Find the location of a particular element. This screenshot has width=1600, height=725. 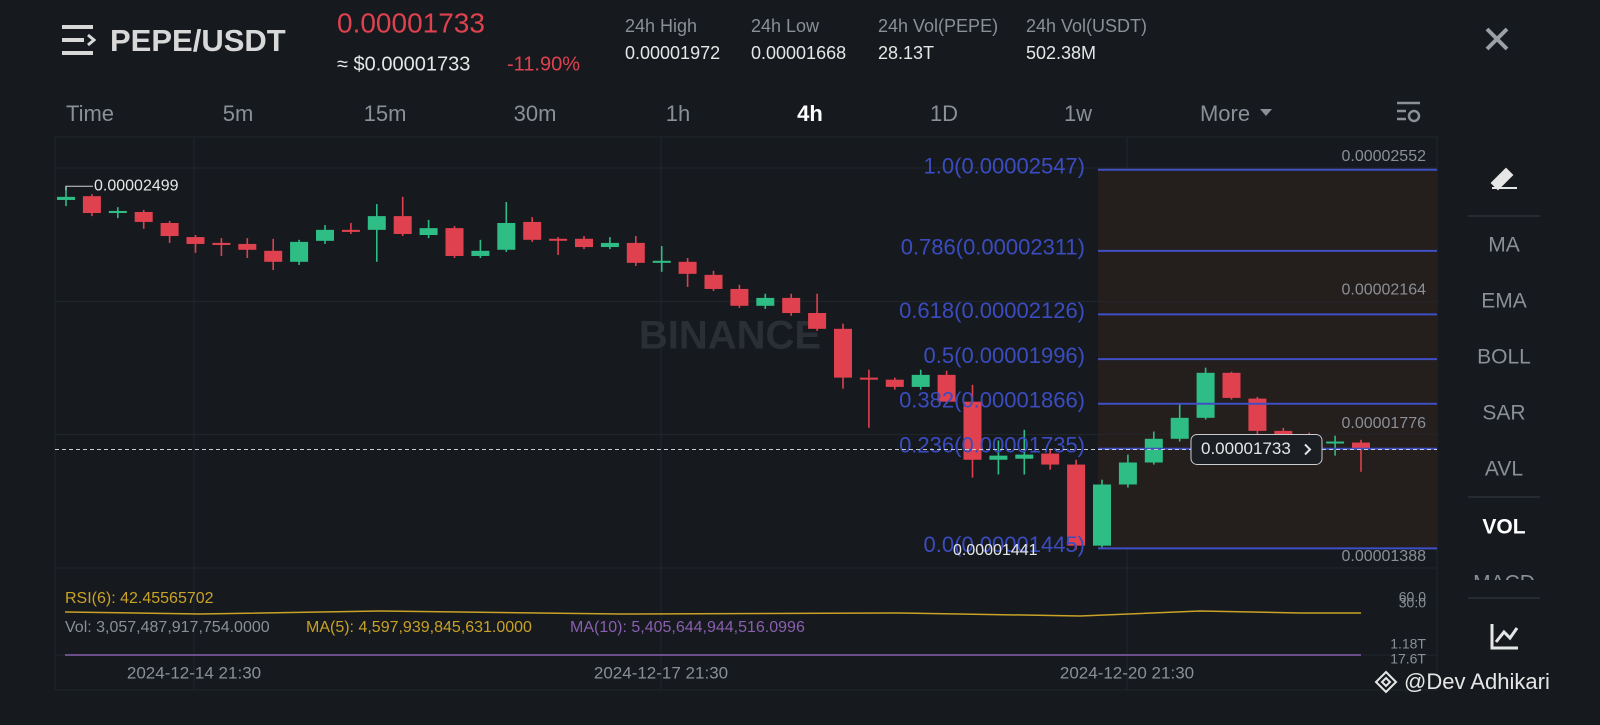

change: -11.90% is located at coordinates (543, 64).